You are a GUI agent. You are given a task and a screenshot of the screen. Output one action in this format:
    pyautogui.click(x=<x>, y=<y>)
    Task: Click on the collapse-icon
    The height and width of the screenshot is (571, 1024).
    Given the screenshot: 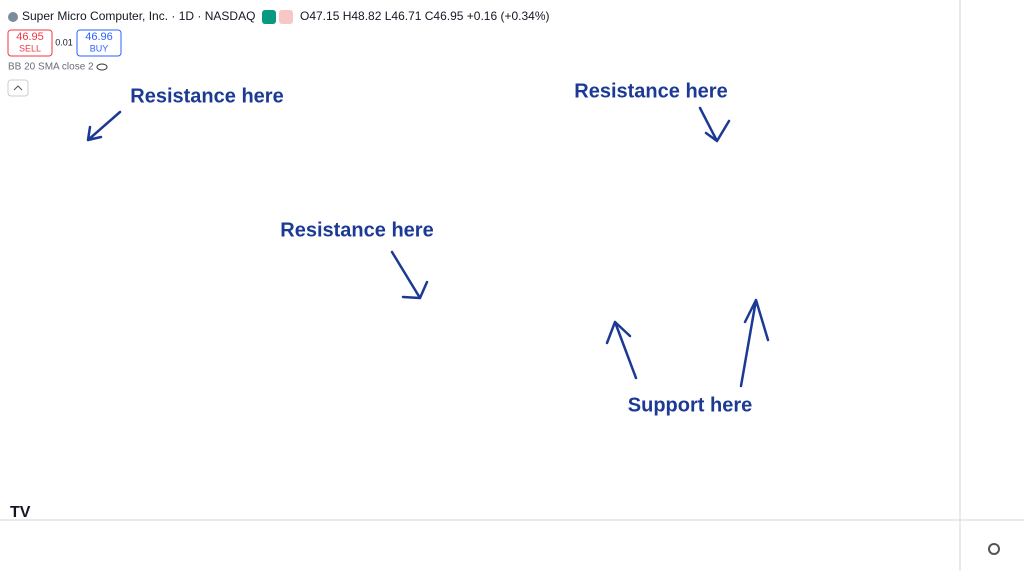 What is the action you would take?
    pyautogui.click(x=18, y=88)
    